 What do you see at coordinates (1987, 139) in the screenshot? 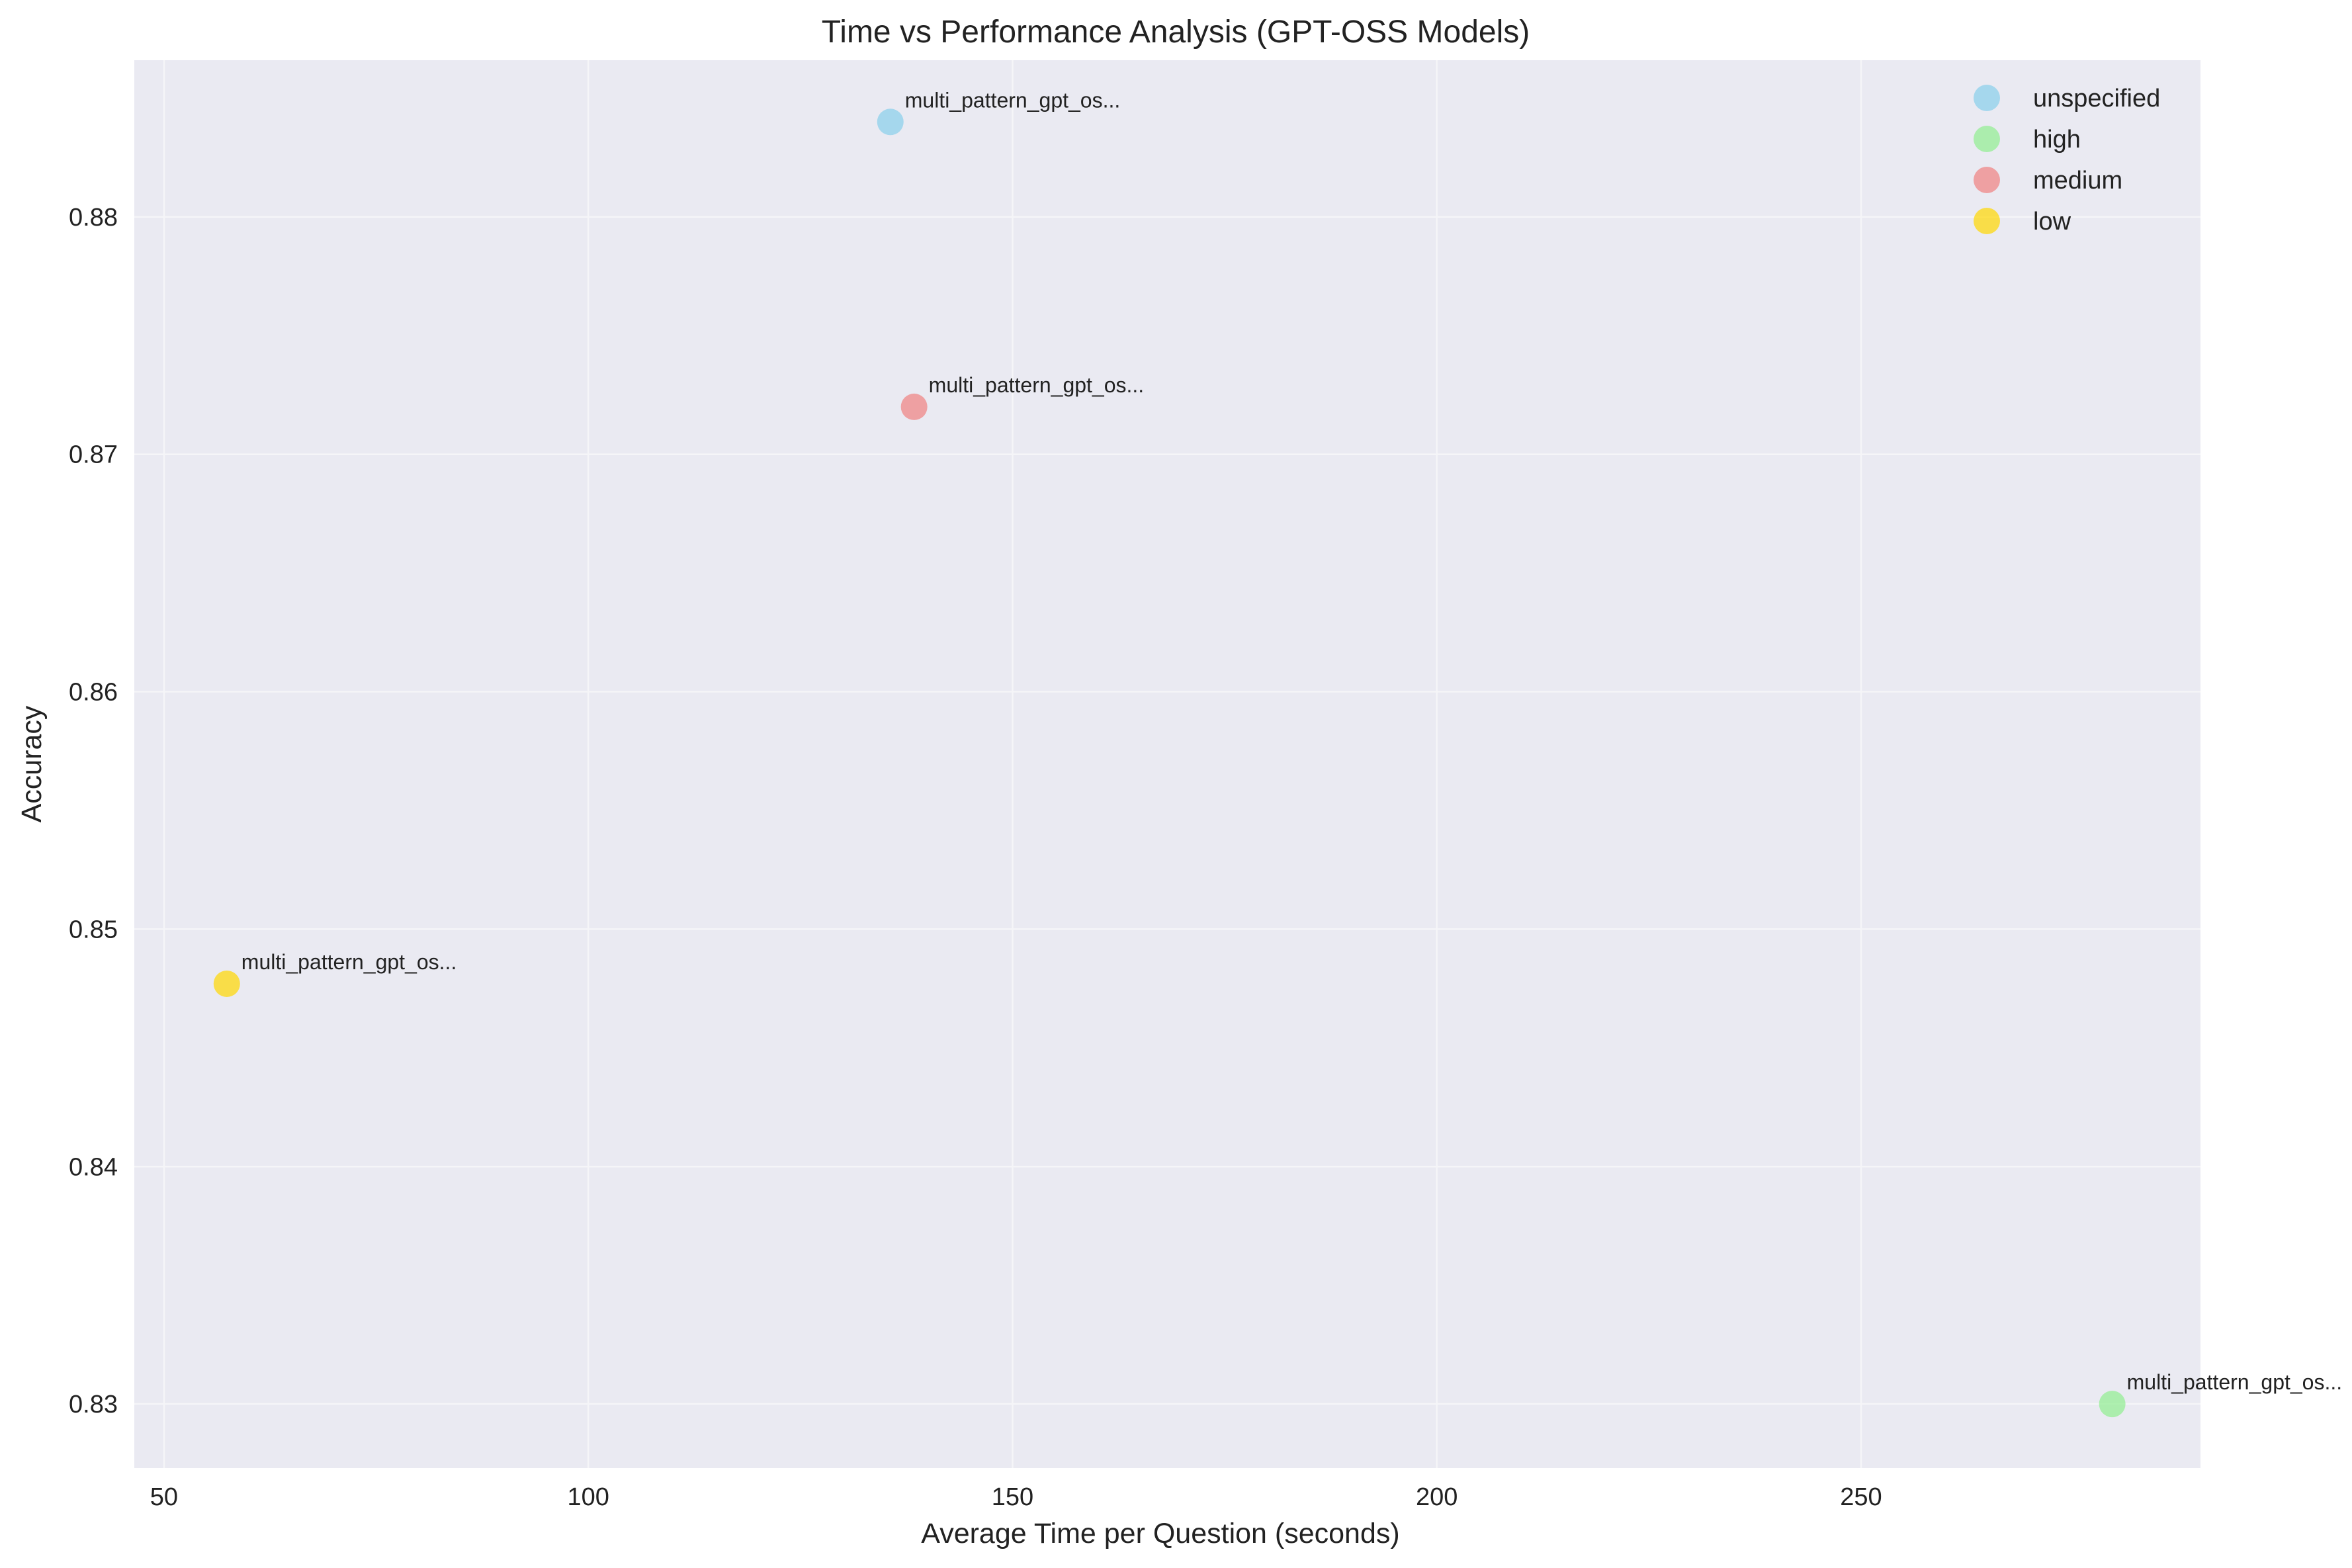
I see `legend-marker-high` at bounding box center [1987, 139].